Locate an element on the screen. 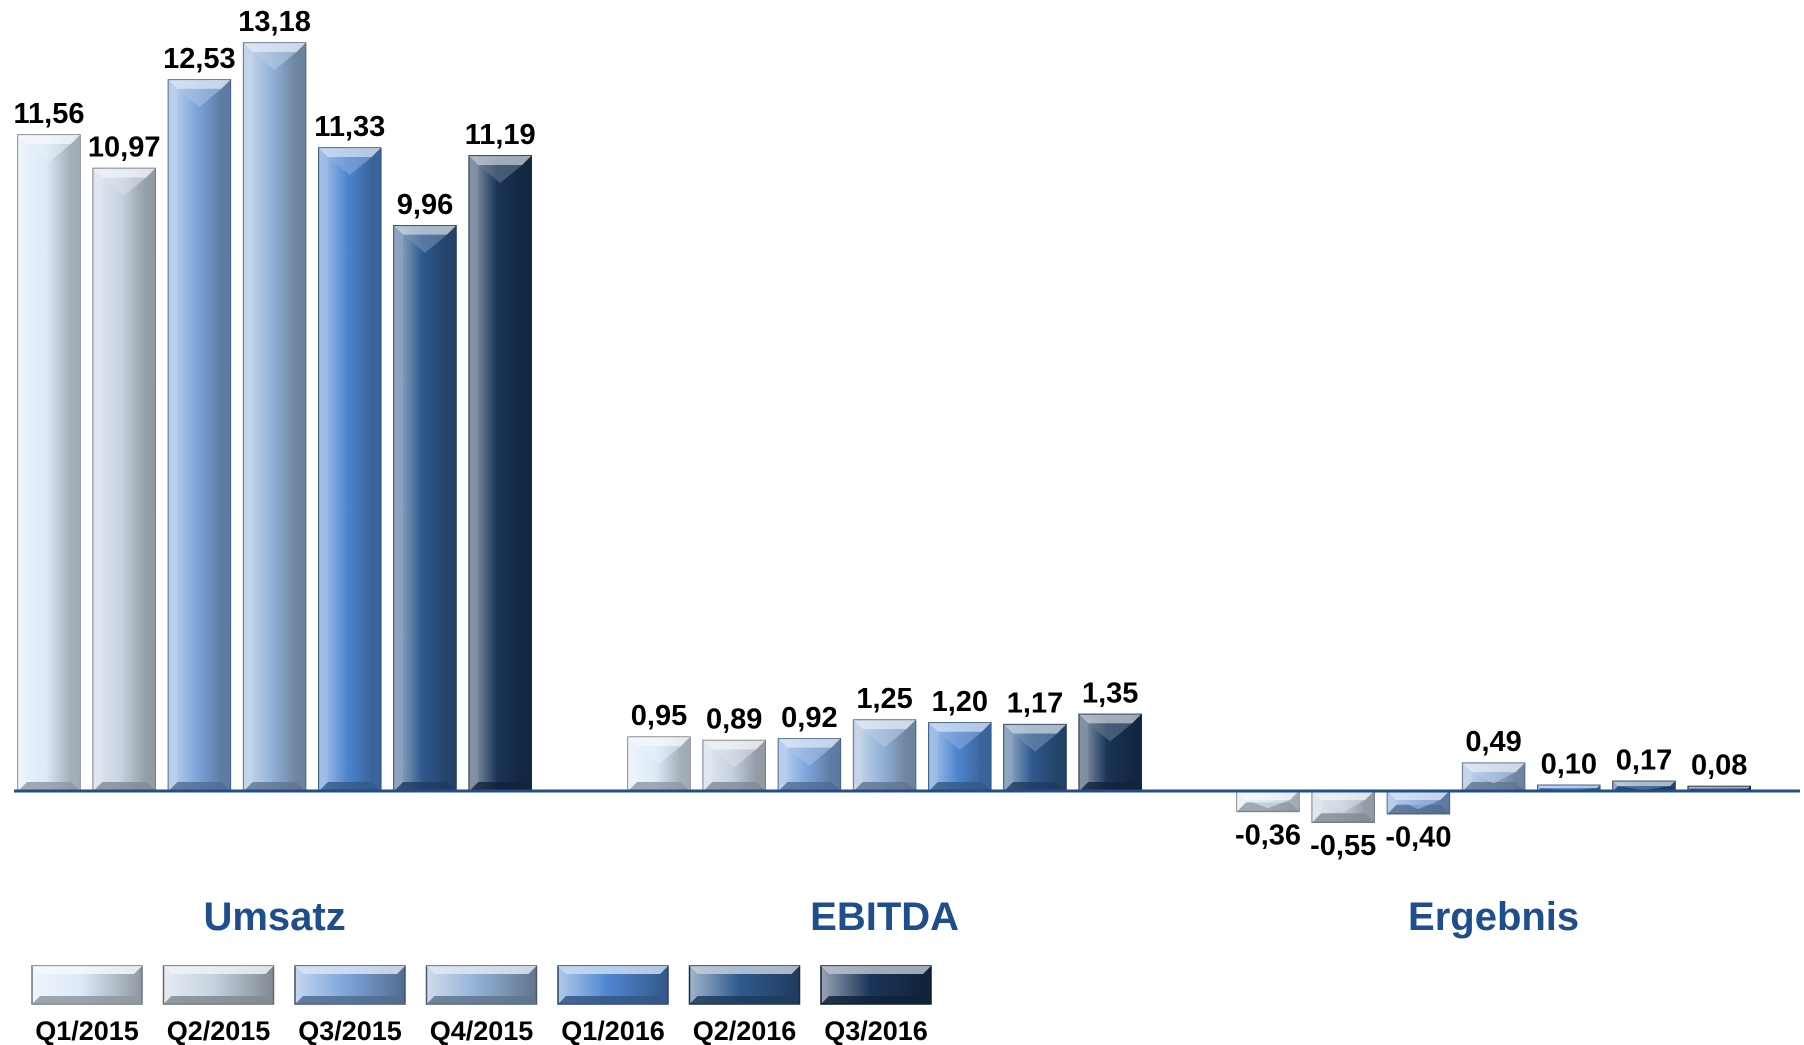 The width and height of the screenshot is (1804, 1045). bar-ebitda-q1-2016 is located at coordinates (960, 757).